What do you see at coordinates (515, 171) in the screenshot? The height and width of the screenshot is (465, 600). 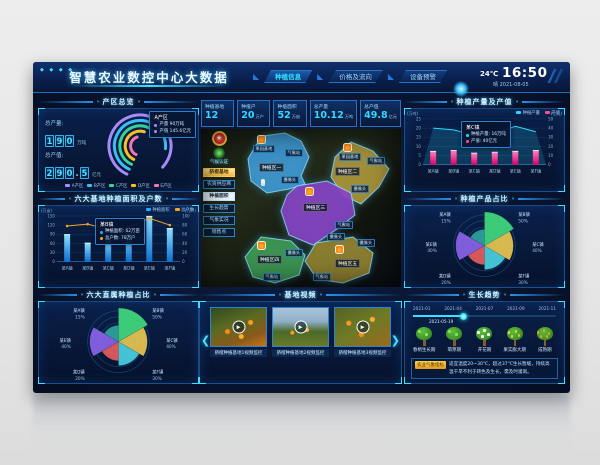 I see `svg-text: 某E镇` at bounding box center [515, 171].